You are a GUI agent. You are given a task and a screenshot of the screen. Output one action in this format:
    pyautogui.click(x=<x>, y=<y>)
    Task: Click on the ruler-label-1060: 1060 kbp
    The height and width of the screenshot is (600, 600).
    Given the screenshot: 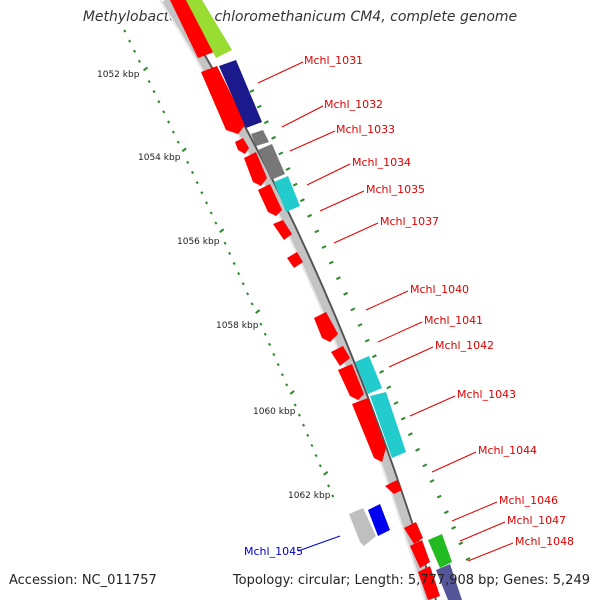 What is the action you would take?
    pyautogui.click(x=274, y=412)
    